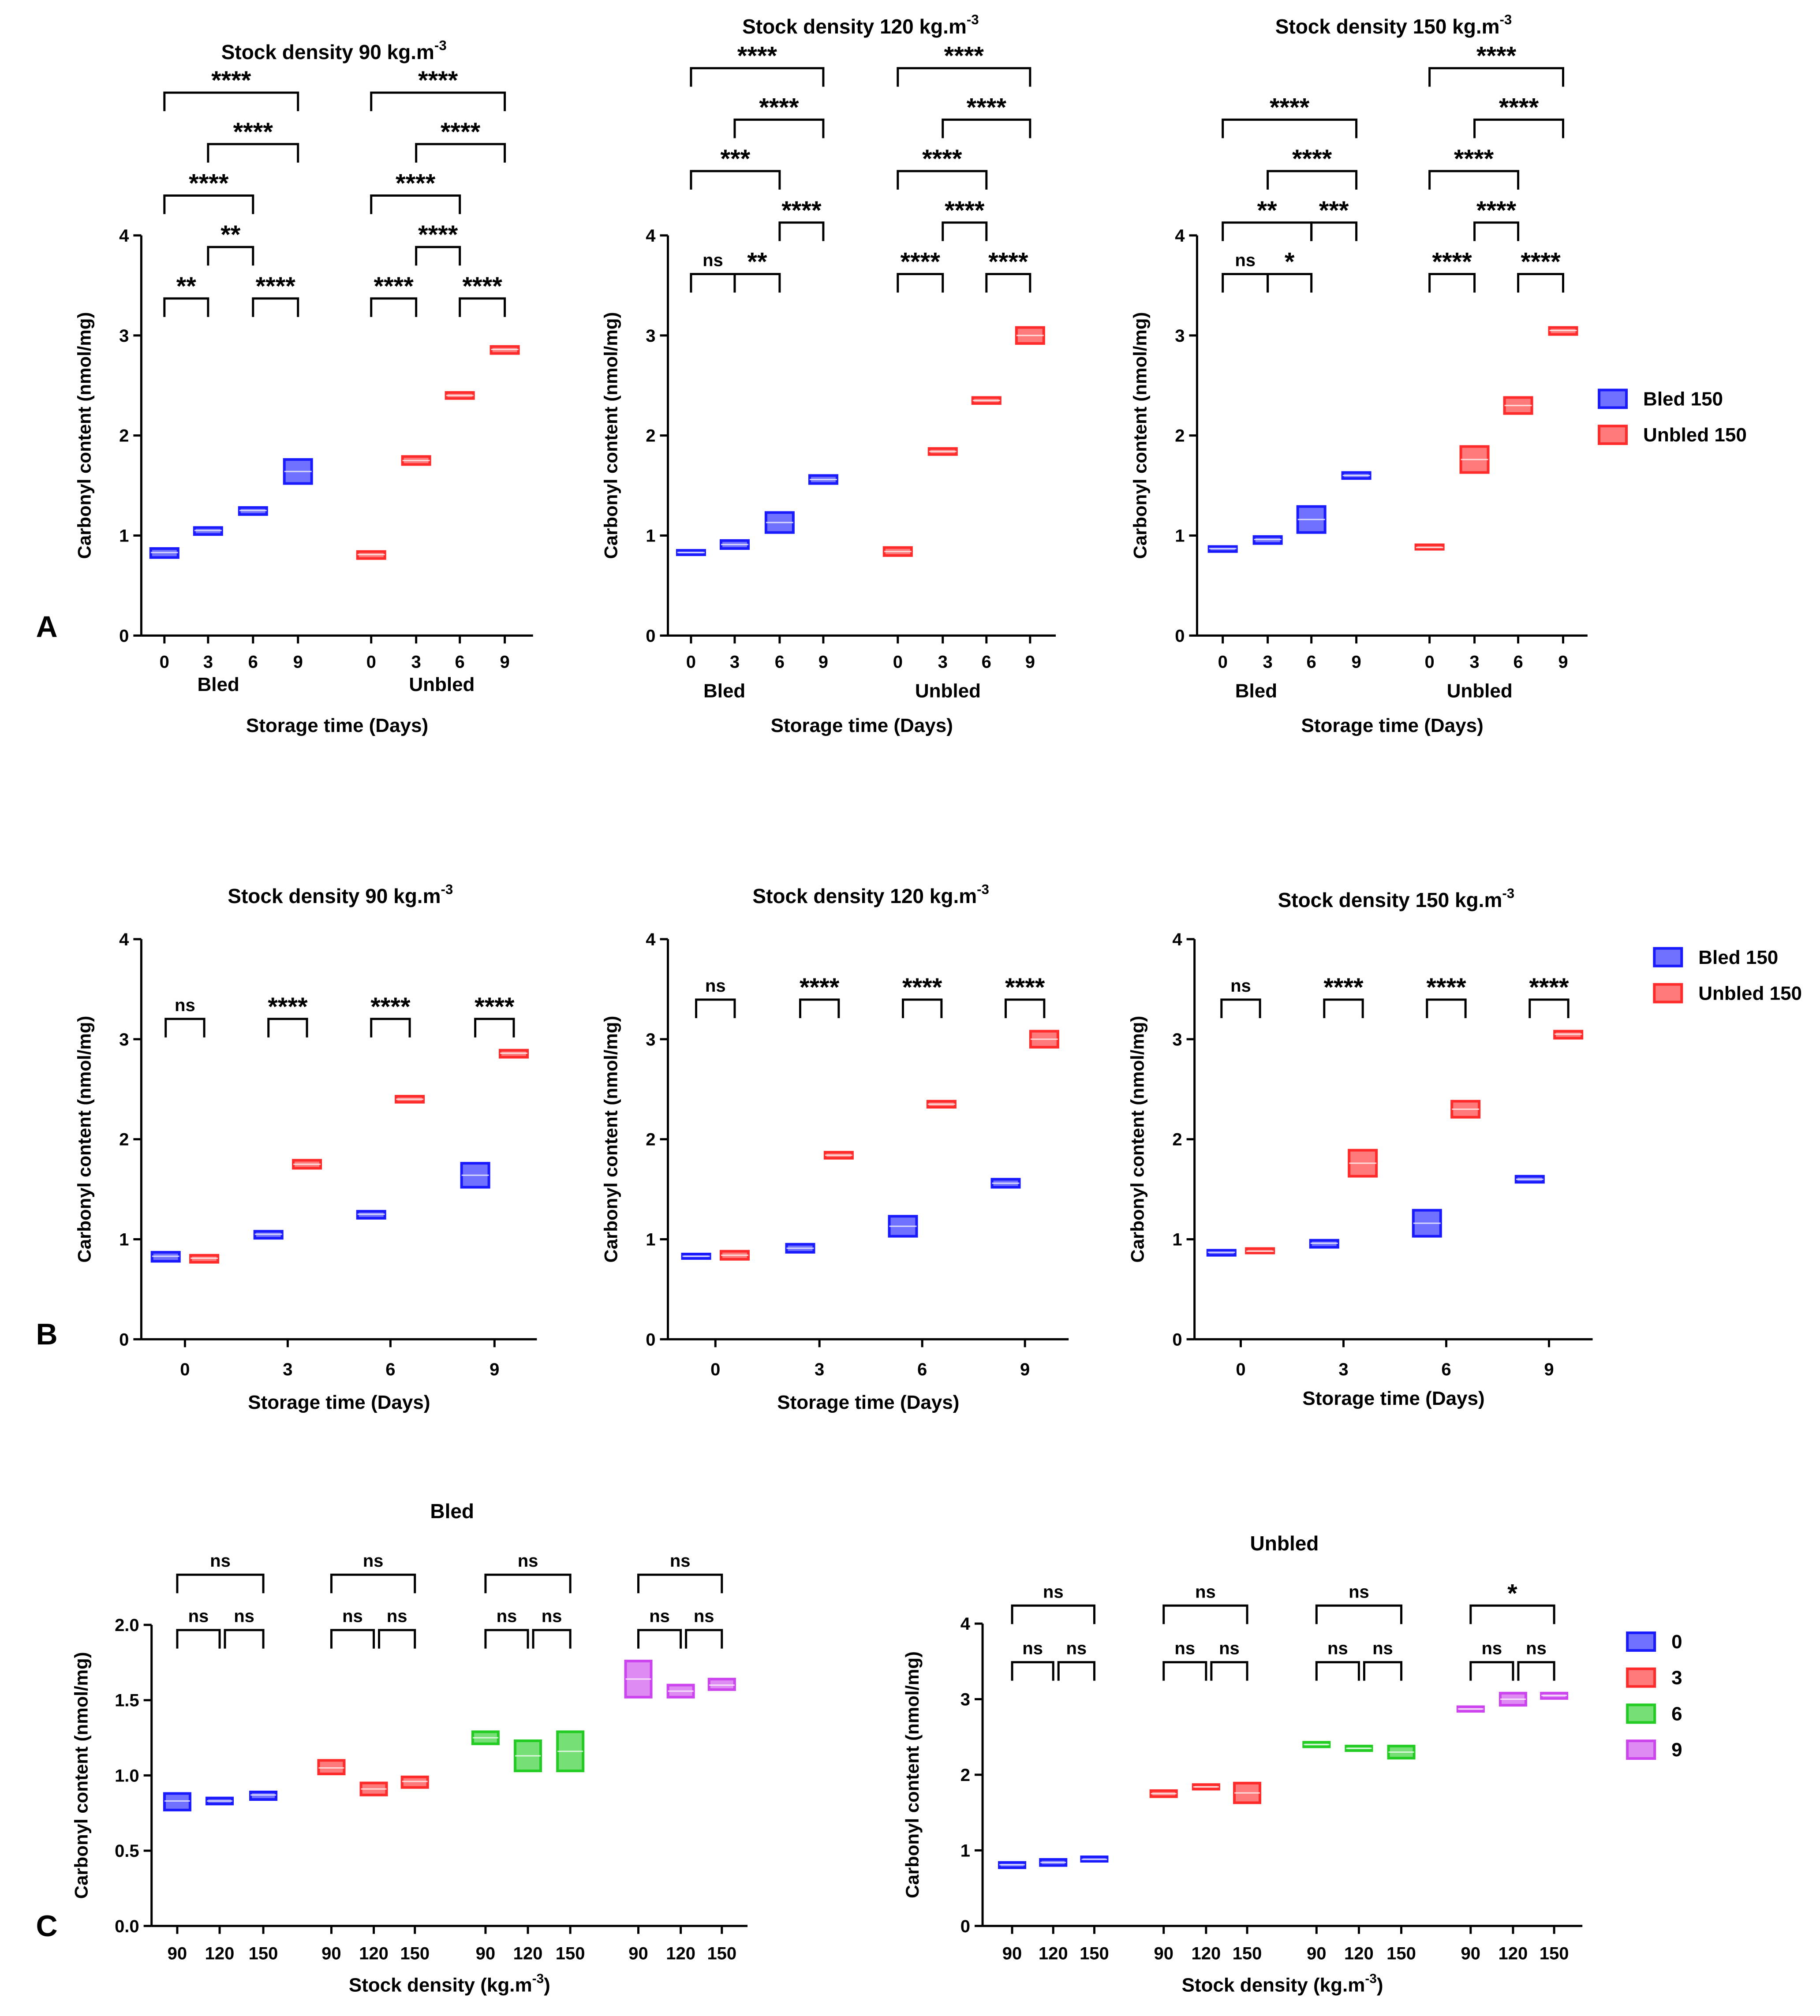  Describe the element at coordinates (1695, 435) in the screenshot. I see `legend-label: Unbled 150` at that location.